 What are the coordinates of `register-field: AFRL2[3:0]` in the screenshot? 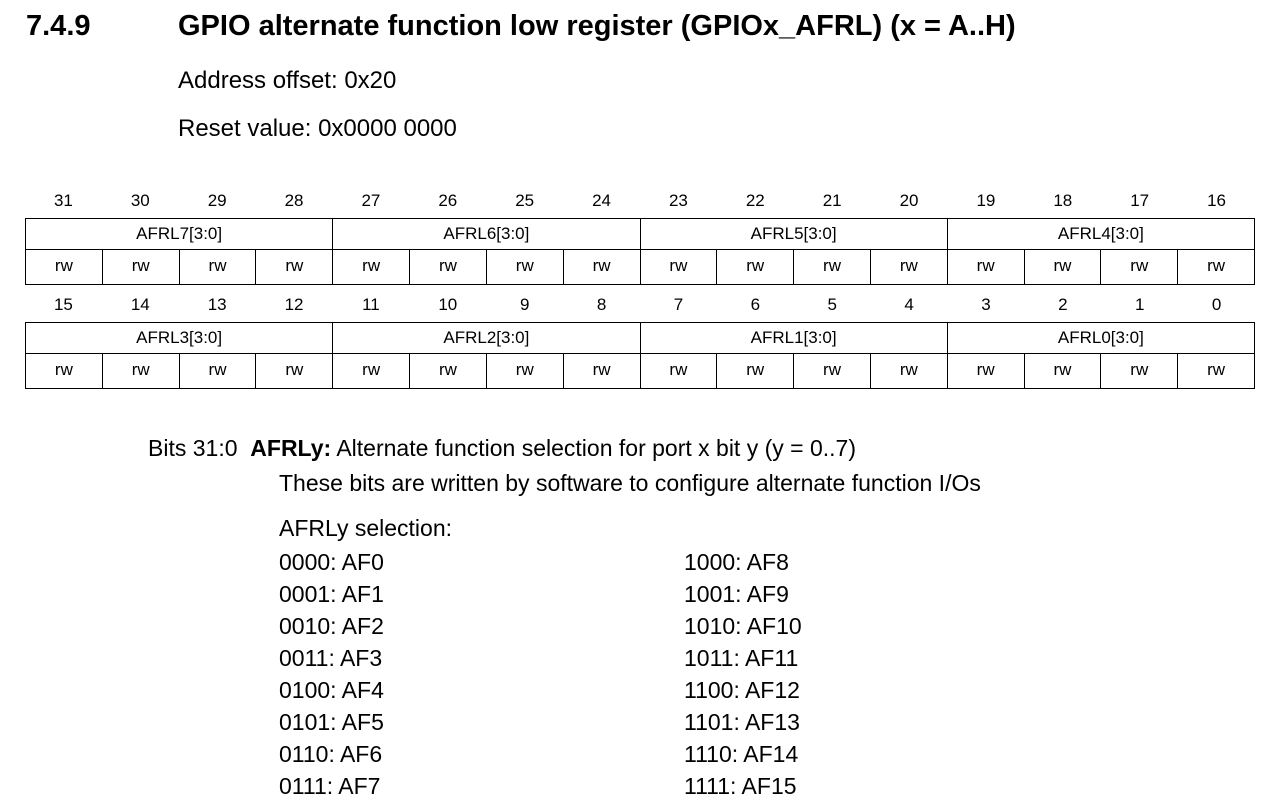 It's located at (485, 338).